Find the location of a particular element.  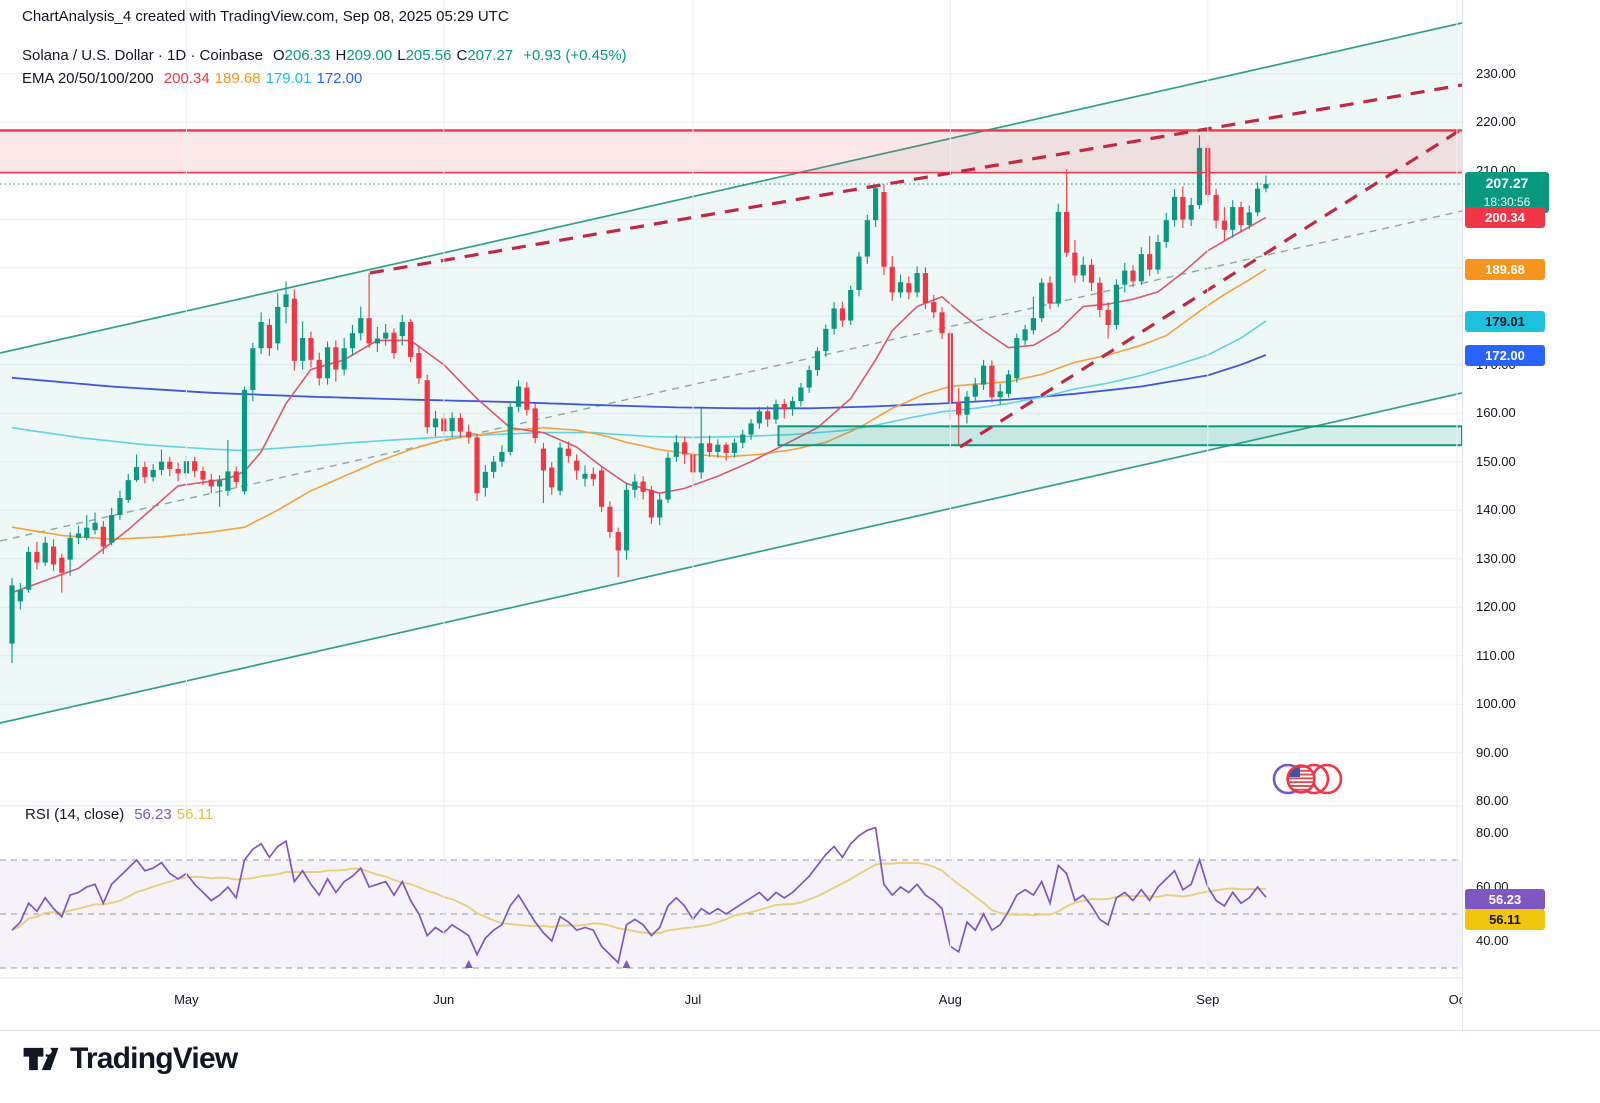

tradingview-logo: TradingView is located at coordinates (130, 1059).